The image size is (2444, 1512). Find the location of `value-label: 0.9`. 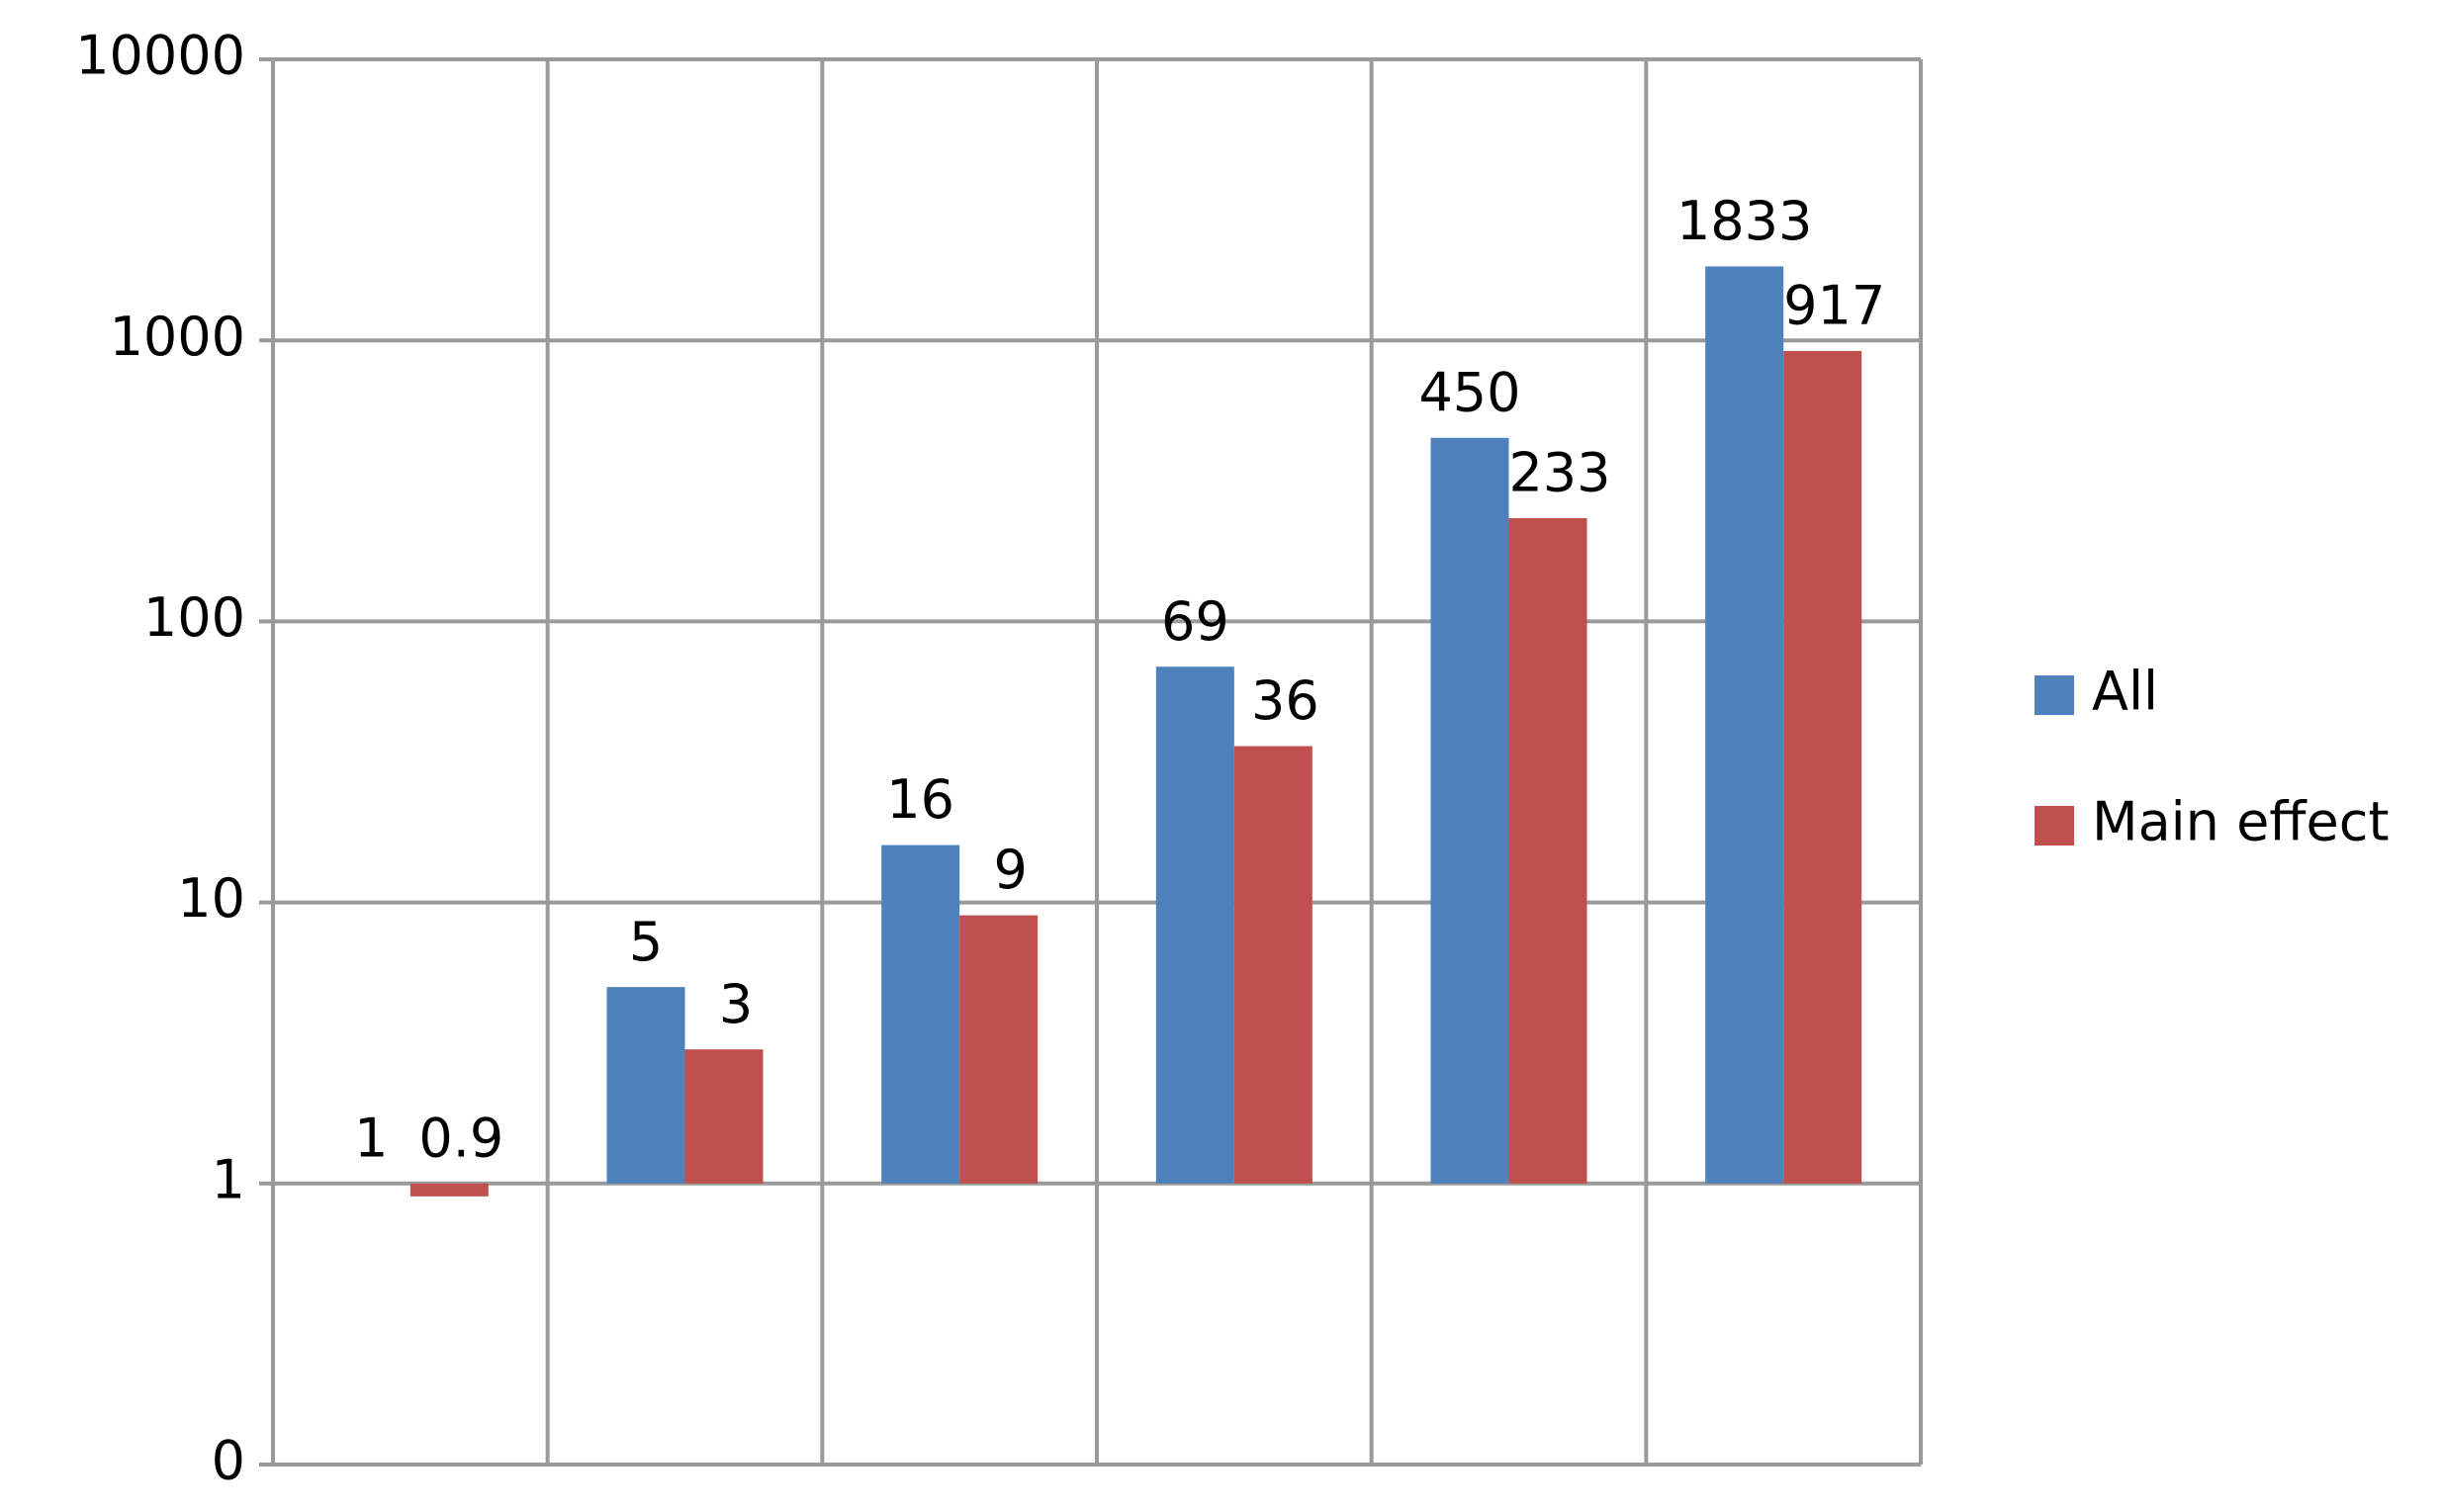

value-label: 0.9 is located at coordinates (460, 1138).